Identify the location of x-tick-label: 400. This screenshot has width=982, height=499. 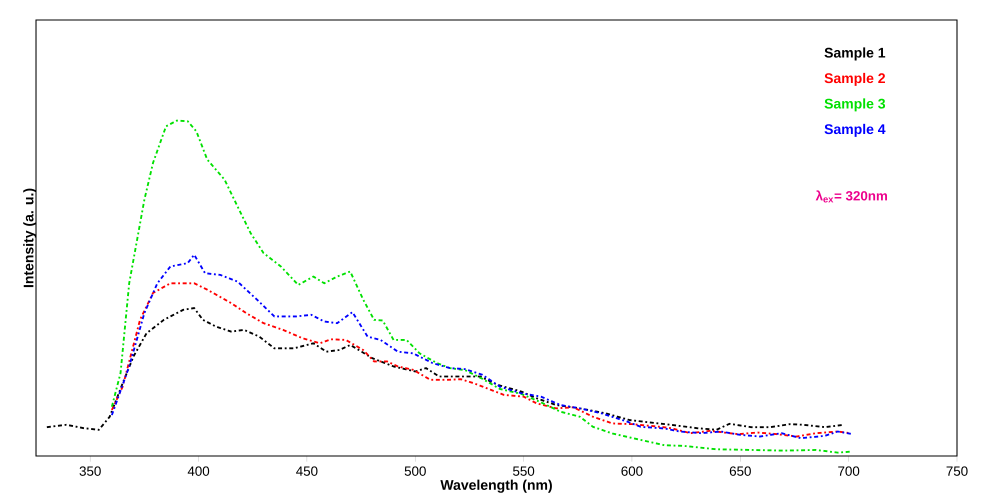
(199, 471).